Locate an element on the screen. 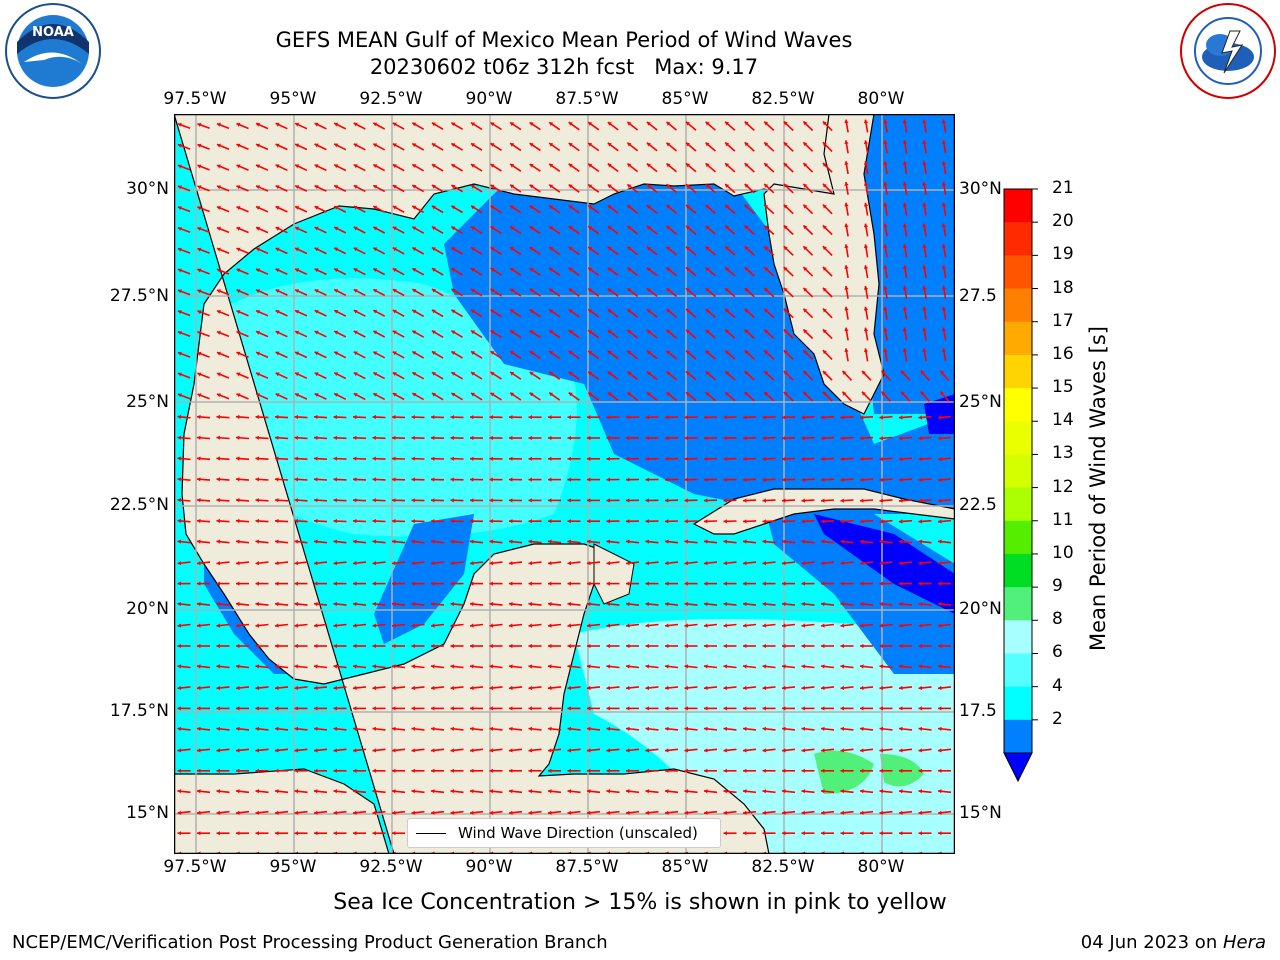  wave-zone-4to6 is located at coordinates (395, 407).